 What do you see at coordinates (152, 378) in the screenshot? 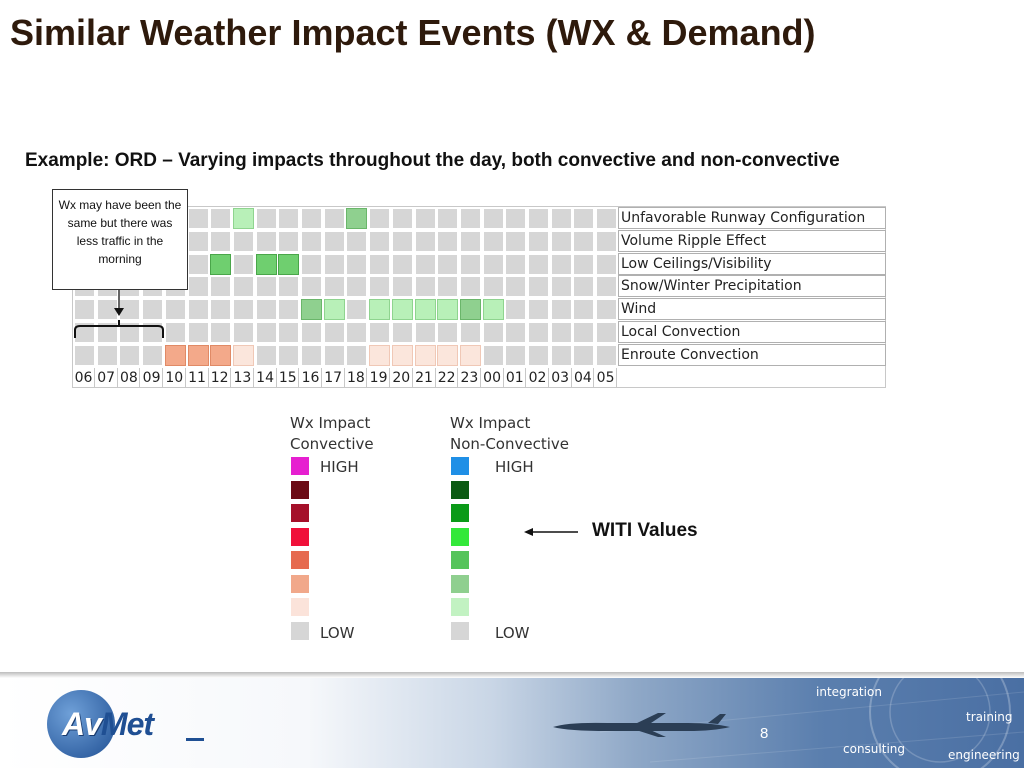
I see `hour-label: 09` at bounding box center [152, 378].